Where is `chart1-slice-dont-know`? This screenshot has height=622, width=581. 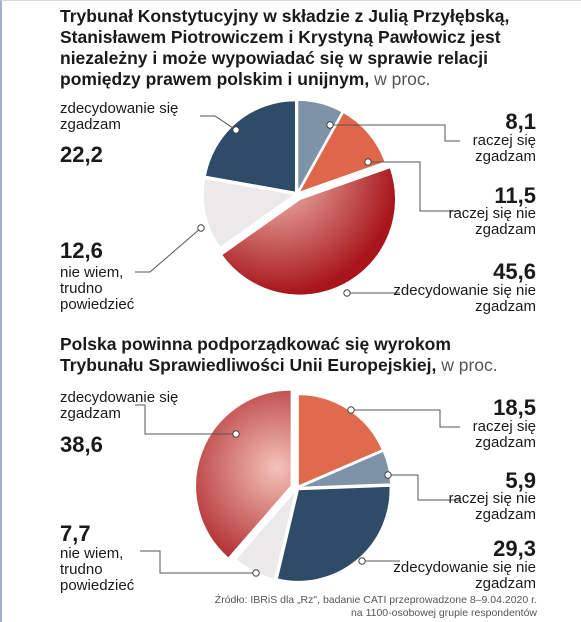
chart1-slice-dont-know is located at coordinates (249, 213).